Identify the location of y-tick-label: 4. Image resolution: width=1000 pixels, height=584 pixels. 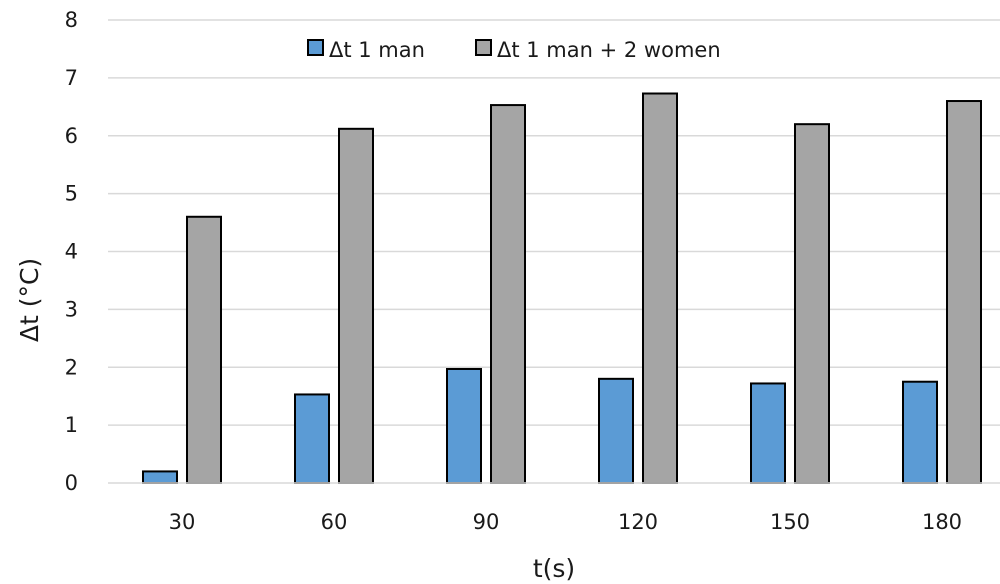
(71, 252).